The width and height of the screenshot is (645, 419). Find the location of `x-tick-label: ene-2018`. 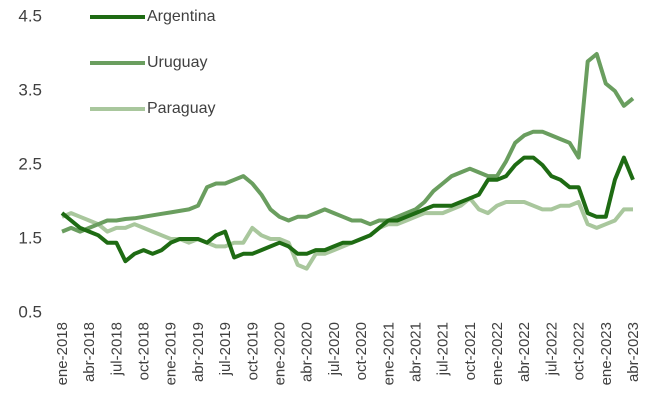

x-tick-label: ene-2018 is located at coordinates (62, 353).